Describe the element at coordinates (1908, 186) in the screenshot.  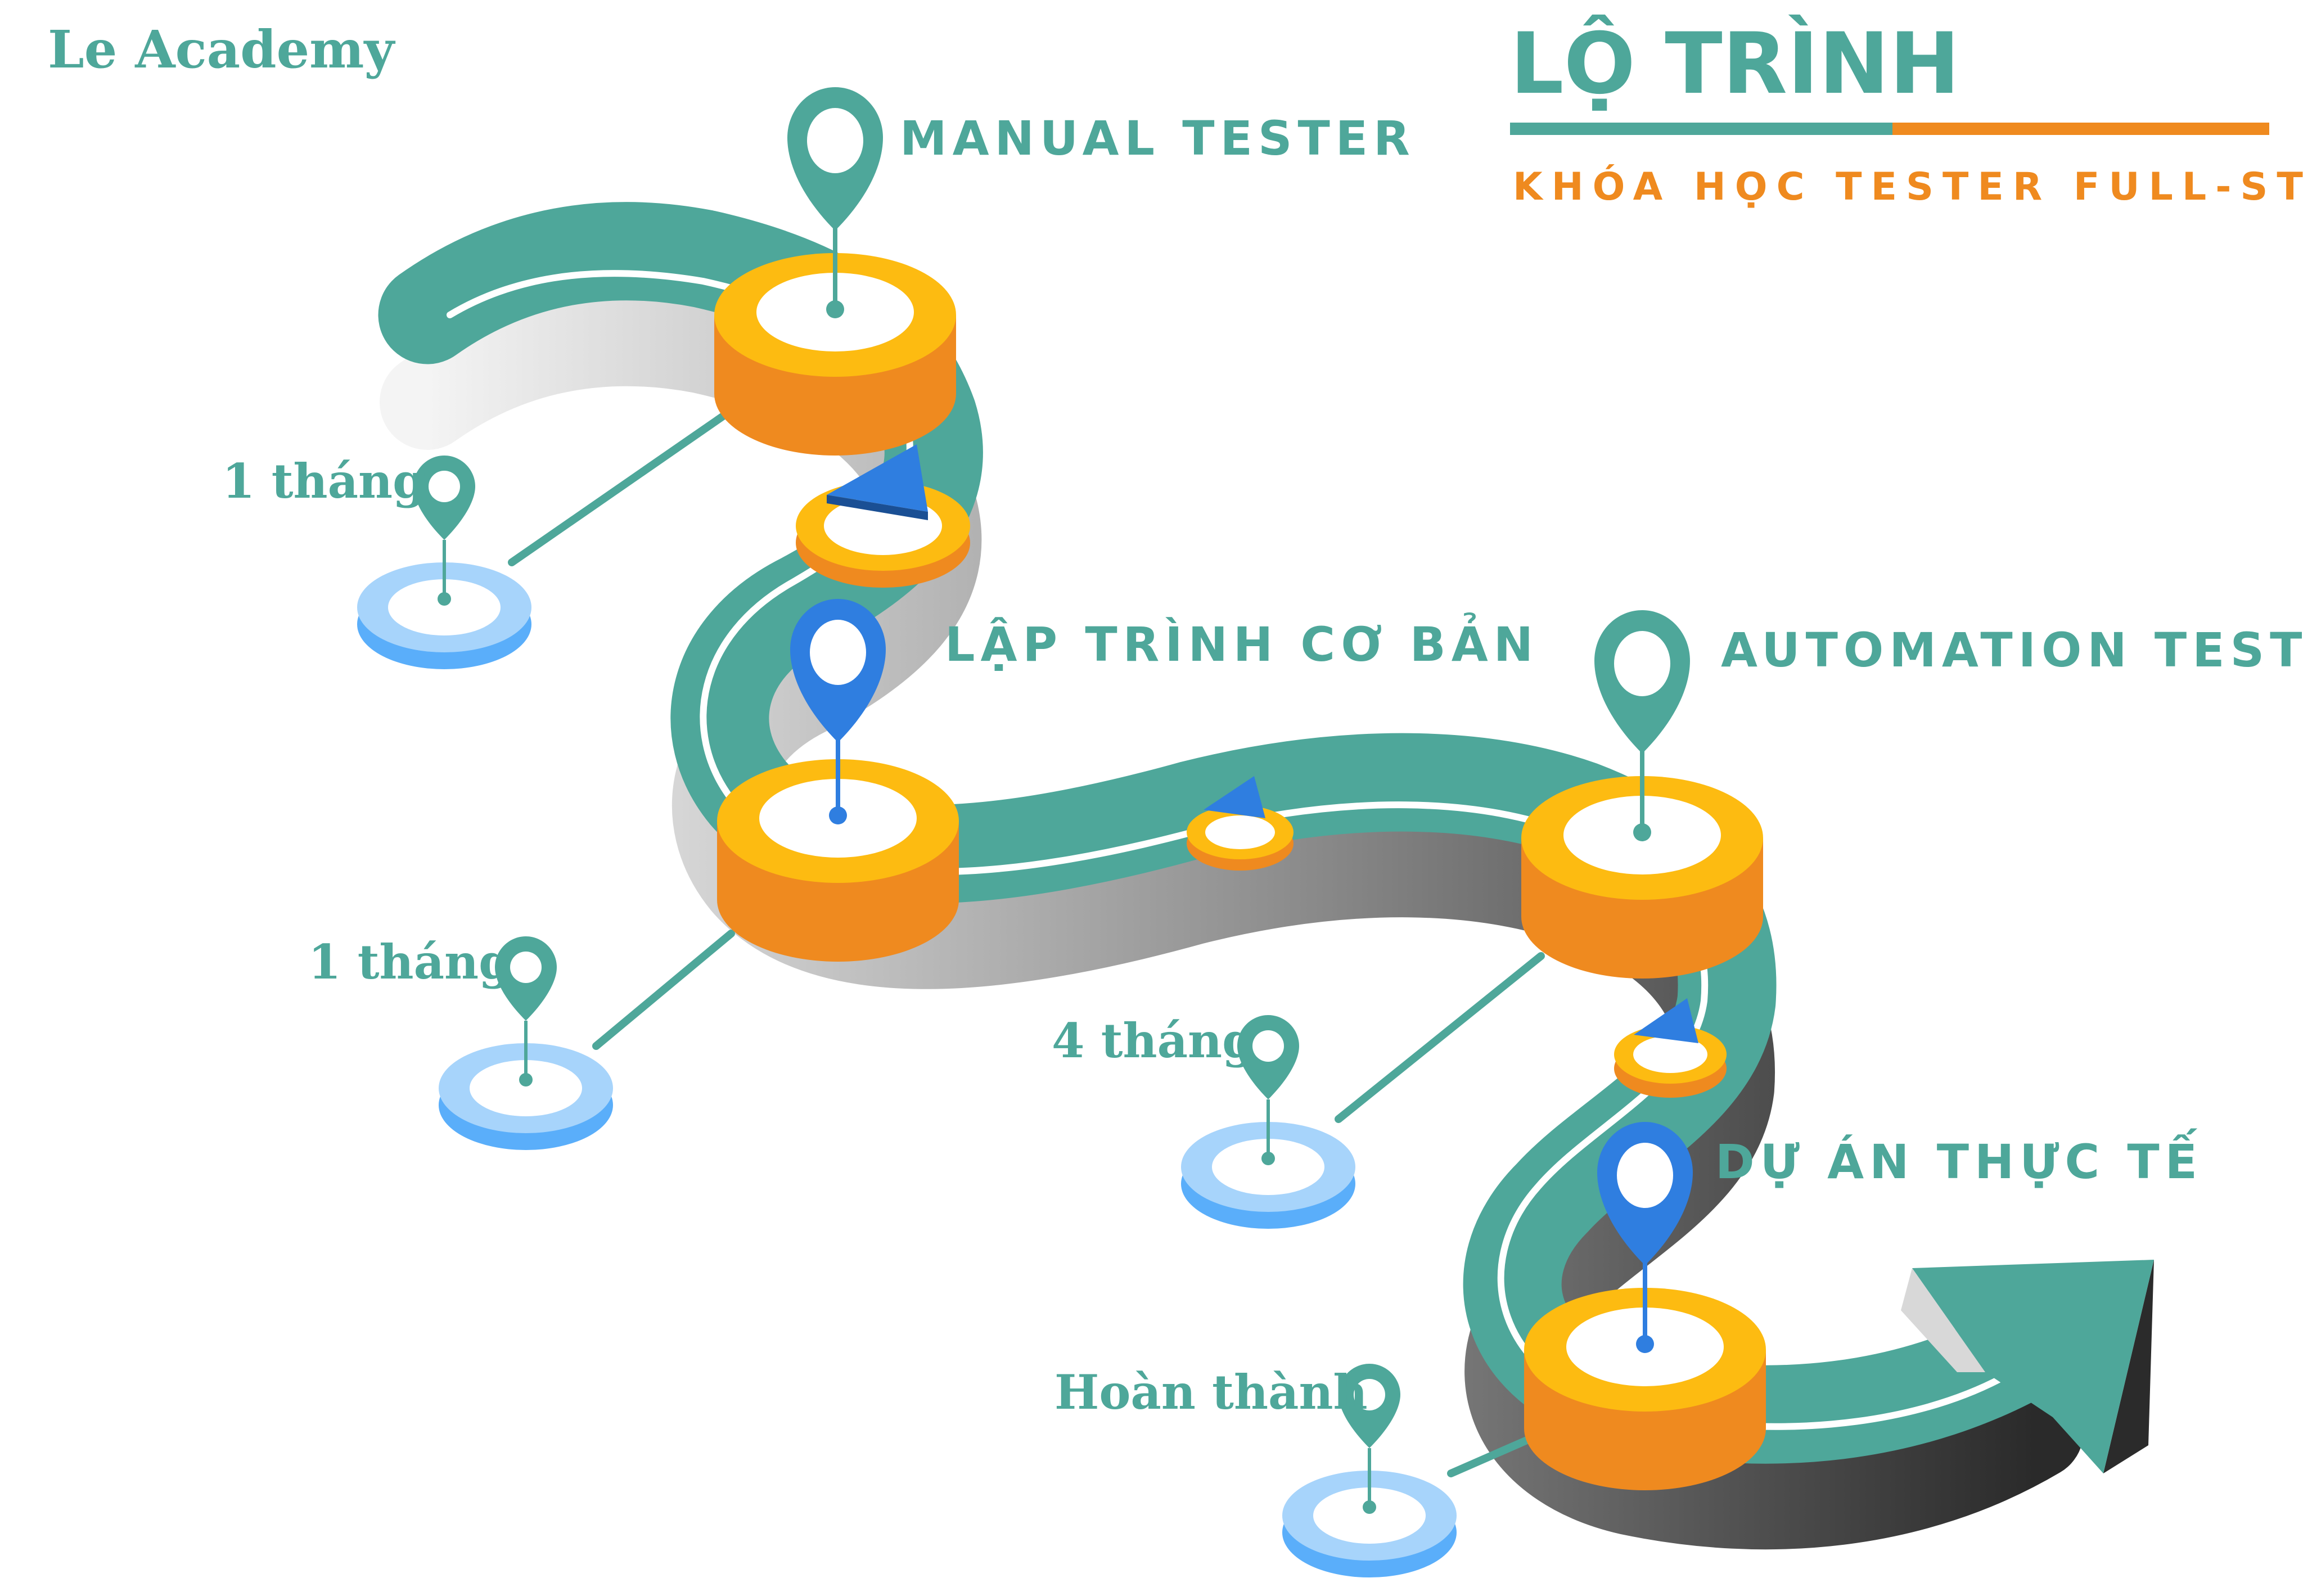
I see `page-subtitle: KHÓA HỌC TESTER FULL-STACK` at that location.